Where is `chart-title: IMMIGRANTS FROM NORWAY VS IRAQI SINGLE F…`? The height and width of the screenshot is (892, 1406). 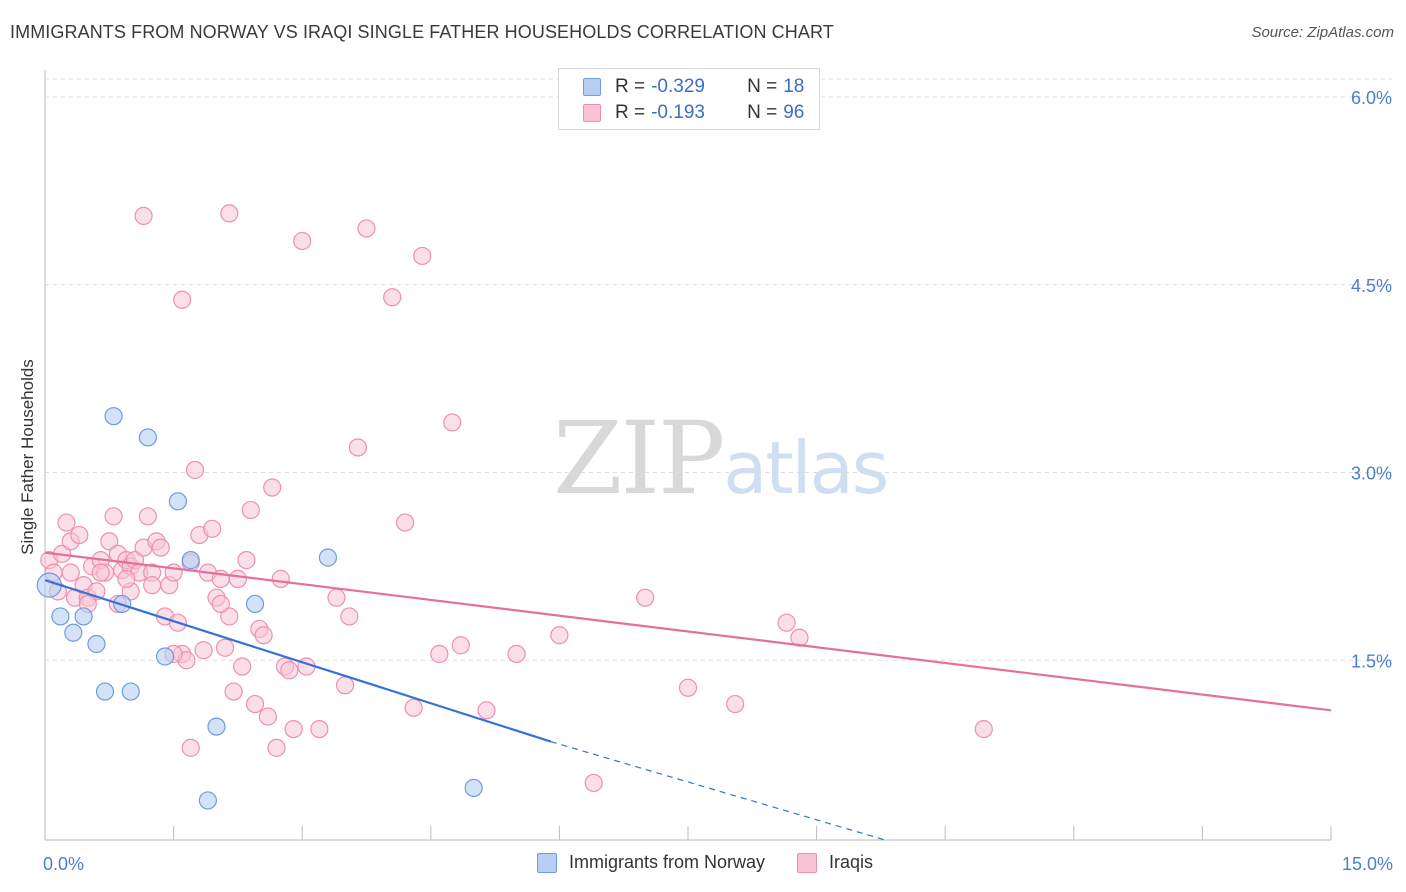 chart-title: IMMIGRANTS FROM NORWAY VS IRAQI SINGLE F… is located at coordinates (422, 32).